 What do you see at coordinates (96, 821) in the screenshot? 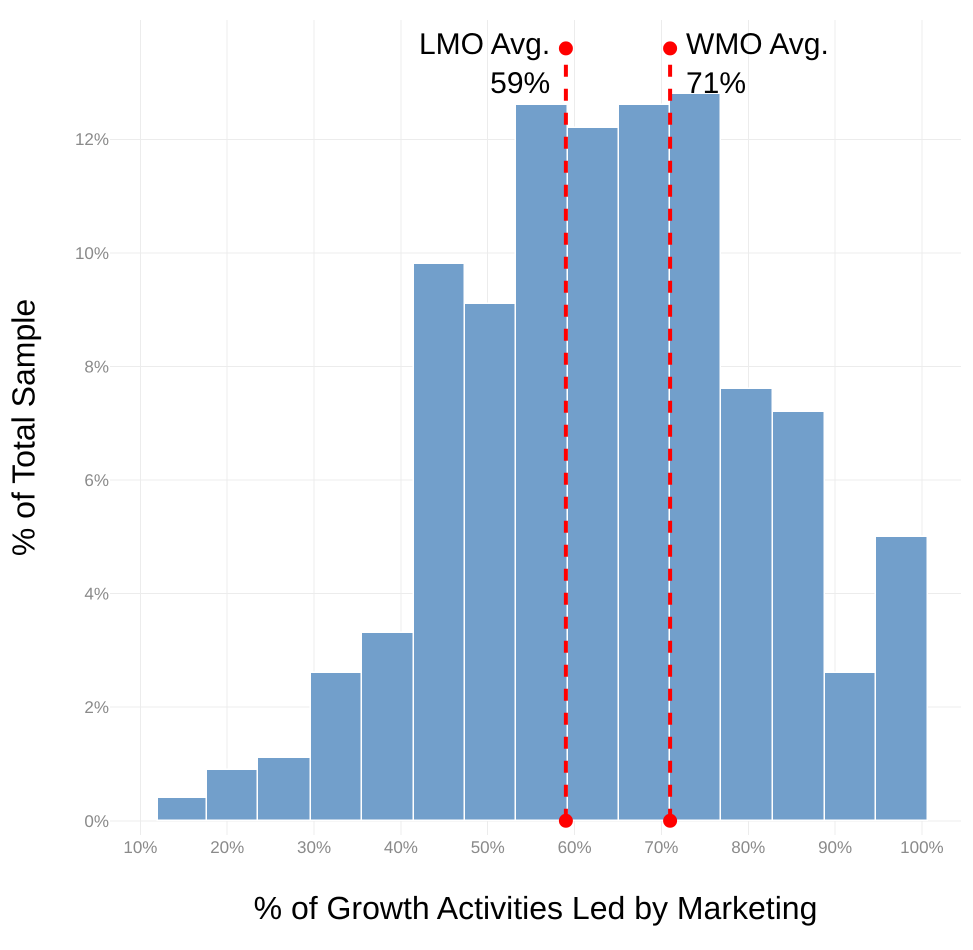
I see `y-tick-label: 0%` at bounding box center [96, 821].